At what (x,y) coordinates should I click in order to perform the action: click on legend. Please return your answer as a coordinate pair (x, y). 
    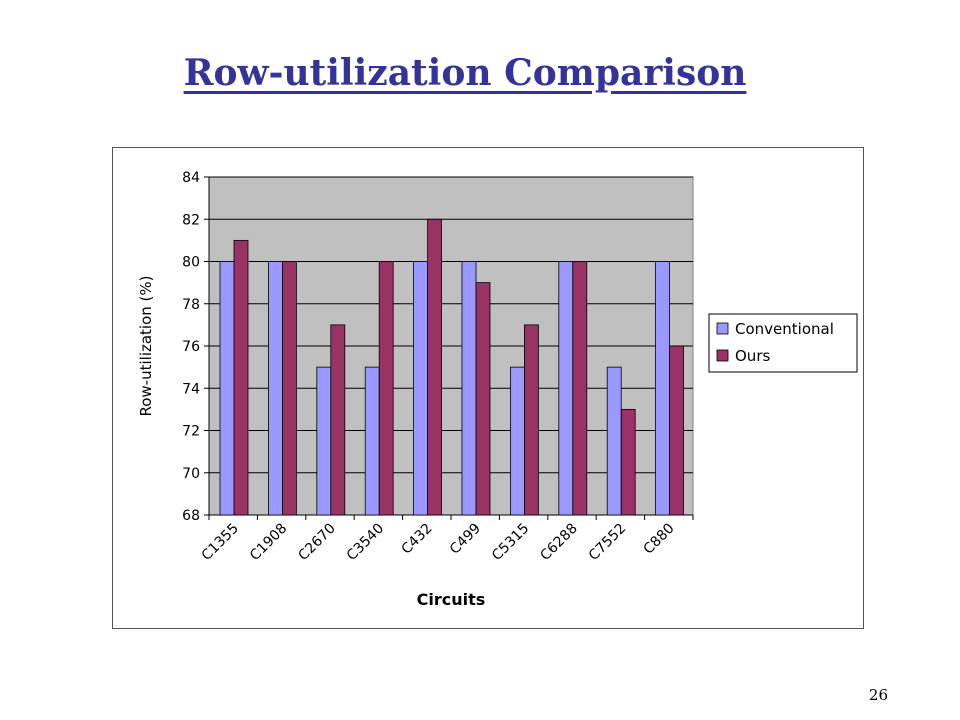
    Looking at the image, I should click on (783, 343).